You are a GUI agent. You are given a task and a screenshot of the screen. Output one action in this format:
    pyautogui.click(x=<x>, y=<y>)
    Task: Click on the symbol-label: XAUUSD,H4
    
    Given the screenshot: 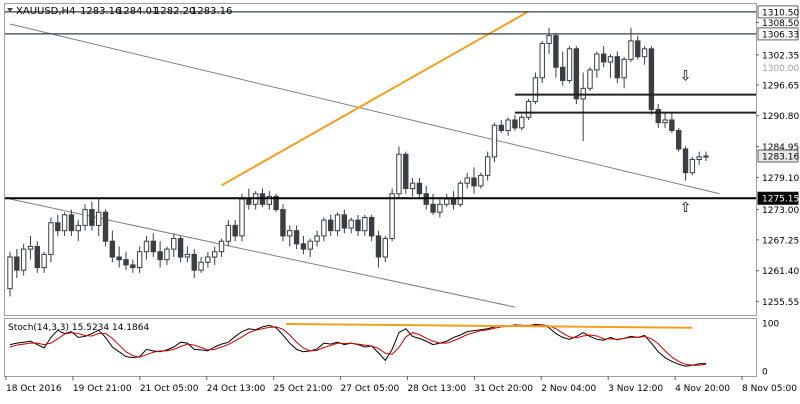 What is the action you would take?
    pyautogui.click(x=45, y=11)
    